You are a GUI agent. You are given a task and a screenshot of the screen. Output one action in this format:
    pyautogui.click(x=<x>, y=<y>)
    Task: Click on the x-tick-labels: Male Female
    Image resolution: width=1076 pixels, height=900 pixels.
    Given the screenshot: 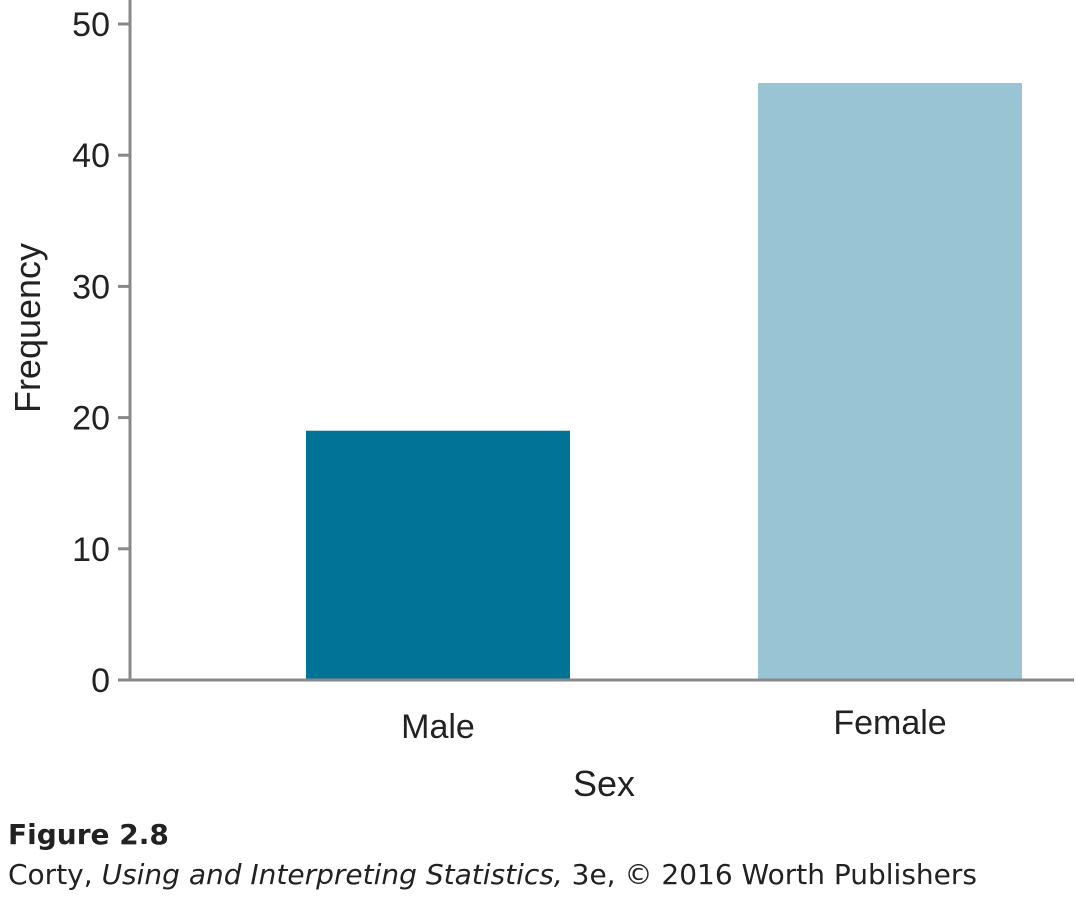 What is the action you would take?
    pyautogui.click(x=674, y=725)
    